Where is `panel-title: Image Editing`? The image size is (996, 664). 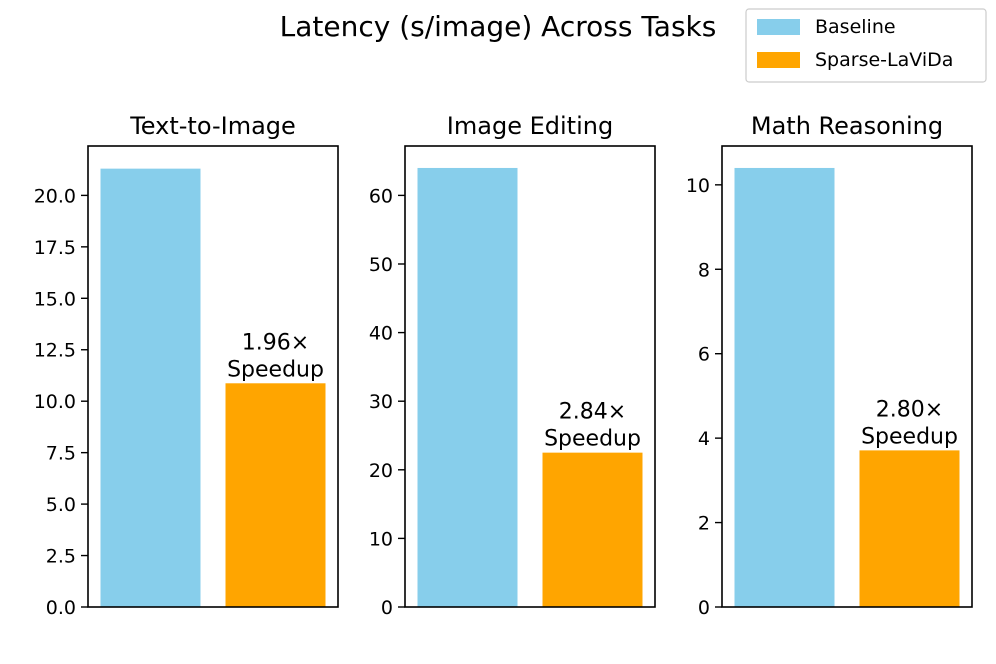 panel-title: Image Editing is located at coordinates (530, 126).